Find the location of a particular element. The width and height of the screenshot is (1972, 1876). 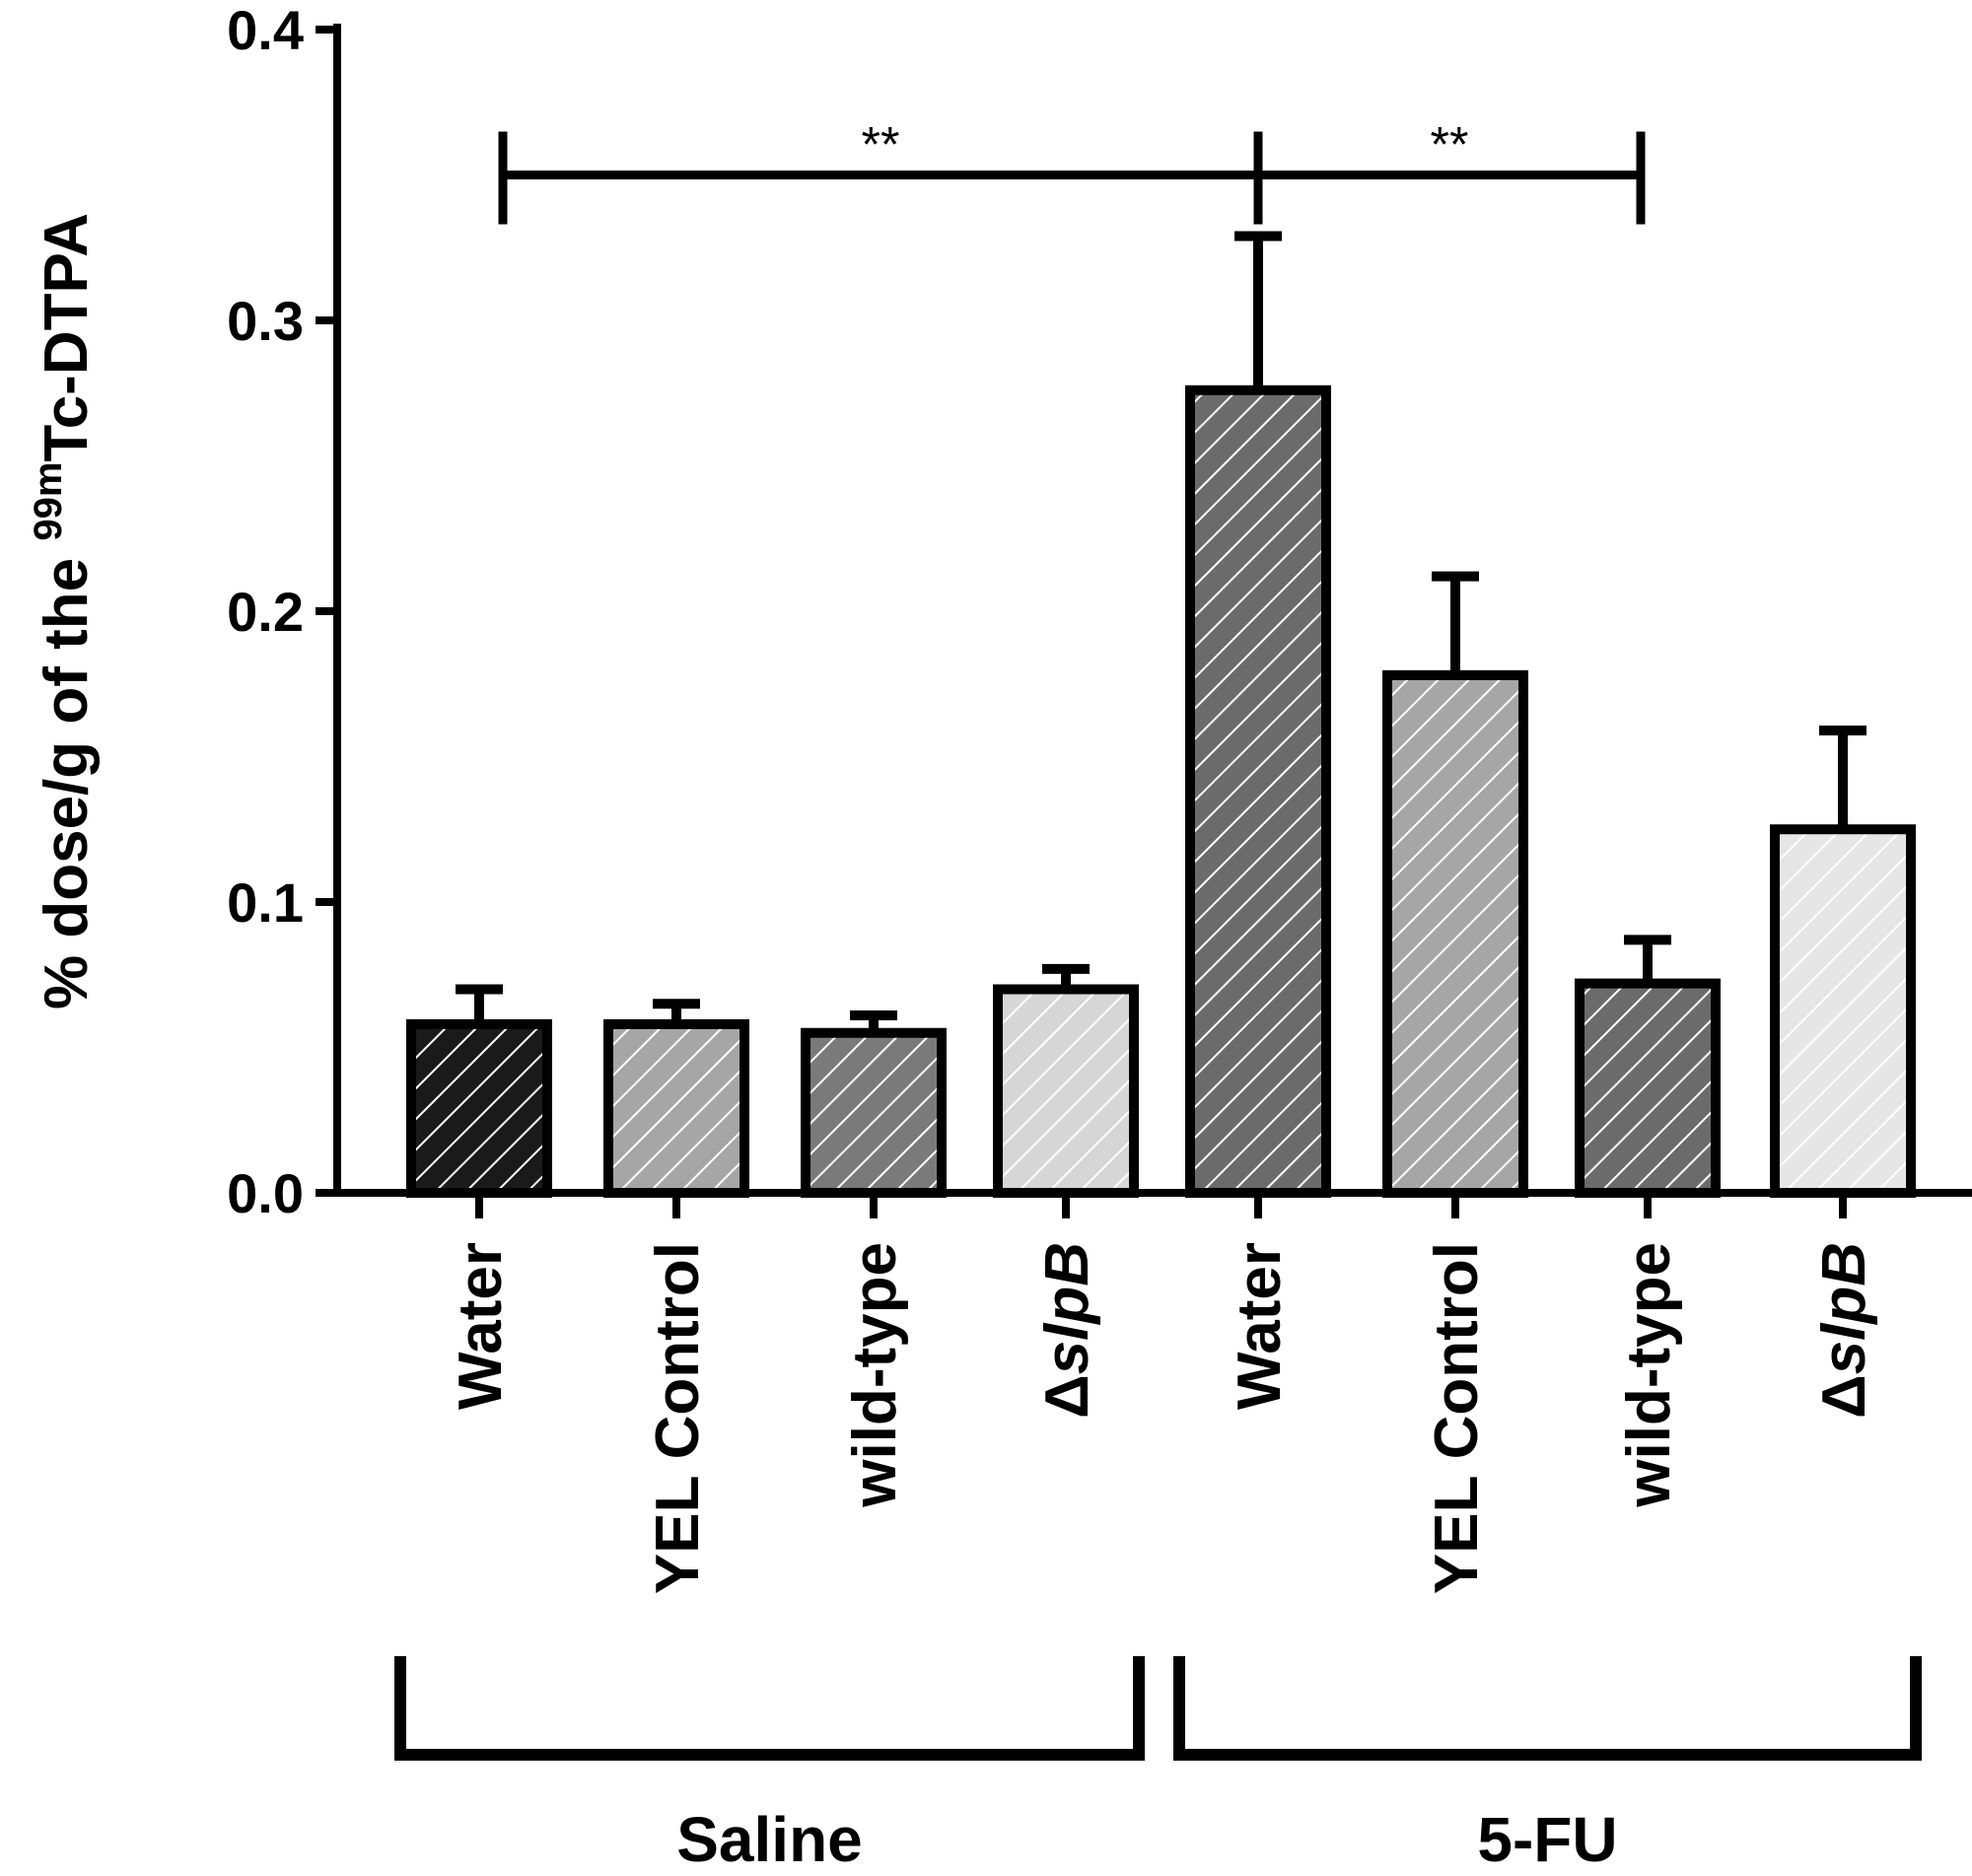

group-label: 5-FU is located at coordinates (1547, 1839).